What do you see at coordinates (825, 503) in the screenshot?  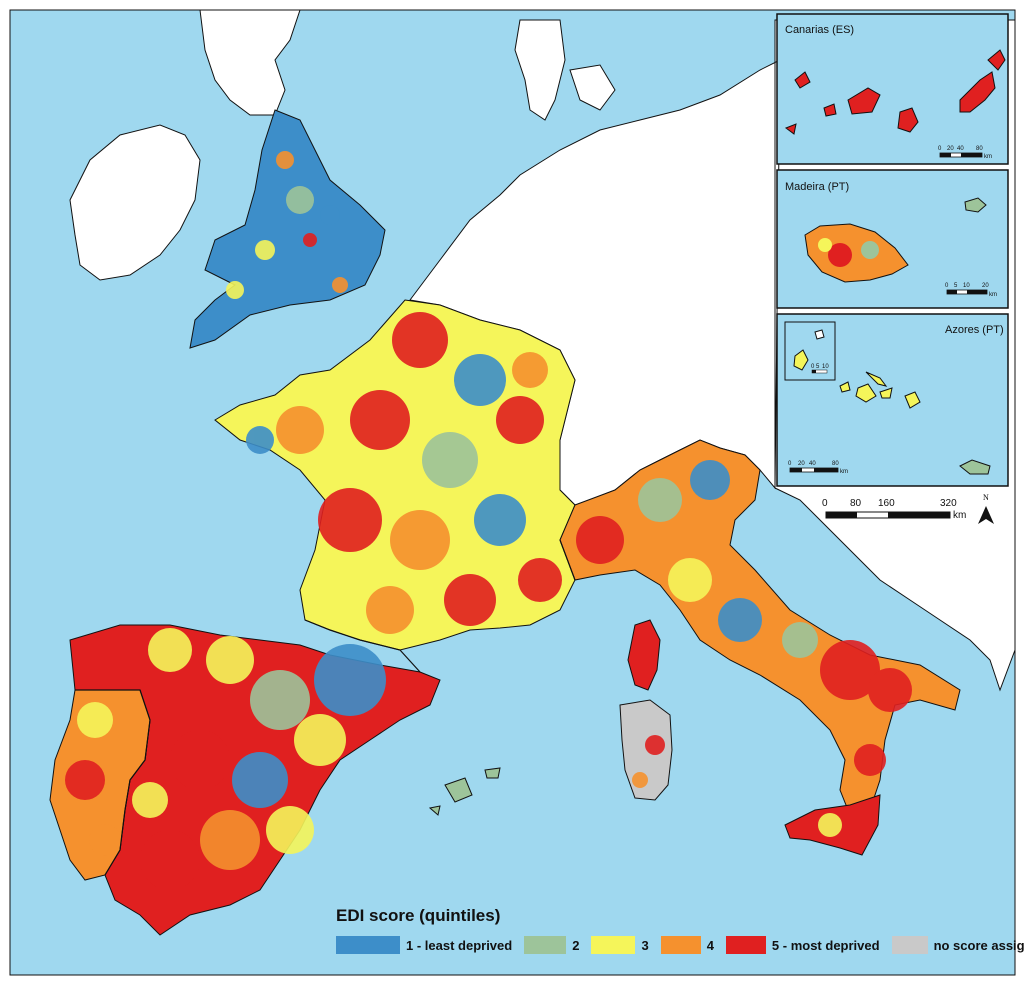 I see `main-scale-tick: 0` at bounding box center [825, 503].